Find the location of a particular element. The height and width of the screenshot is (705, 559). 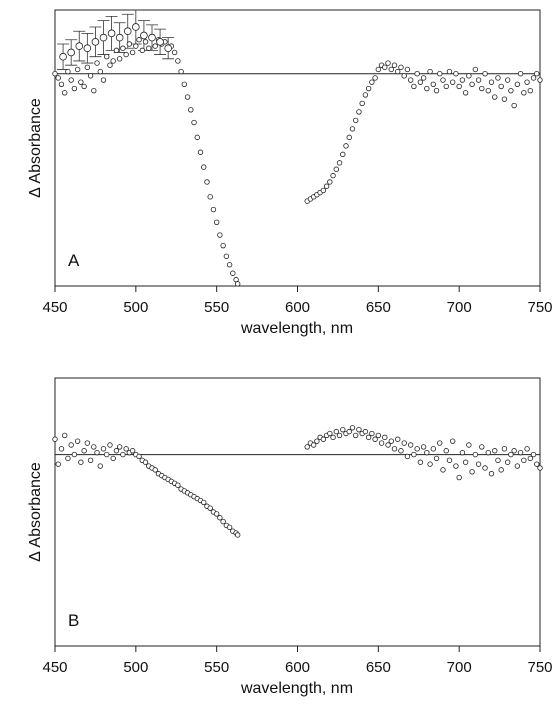

panel-a-x-tick-label: 500 is located at coordinates (135, 307).